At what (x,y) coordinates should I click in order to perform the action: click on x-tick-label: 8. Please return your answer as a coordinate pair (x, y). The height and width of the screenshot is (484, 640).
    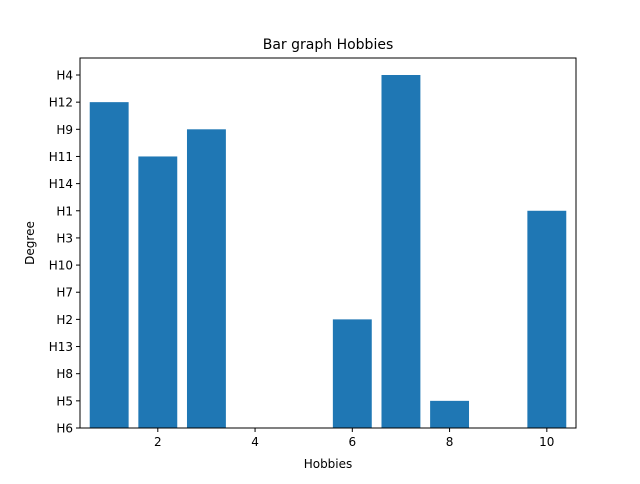
    Looking at the image, I should click on (450, 442).